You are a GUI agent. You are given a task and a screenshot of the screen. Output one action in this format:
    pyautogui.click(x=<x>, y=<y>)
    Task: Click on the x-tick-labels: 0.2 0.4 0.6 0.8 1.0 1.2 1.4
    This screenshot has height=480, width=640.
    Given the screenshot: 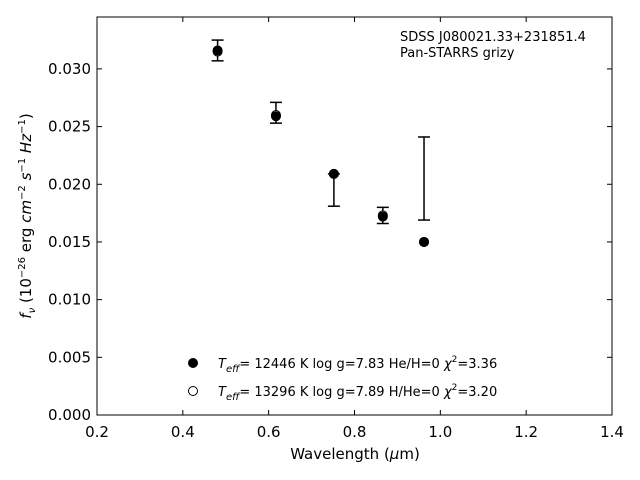 What is the action you would take?
    pyautogui.click(x=354, y=432)
    